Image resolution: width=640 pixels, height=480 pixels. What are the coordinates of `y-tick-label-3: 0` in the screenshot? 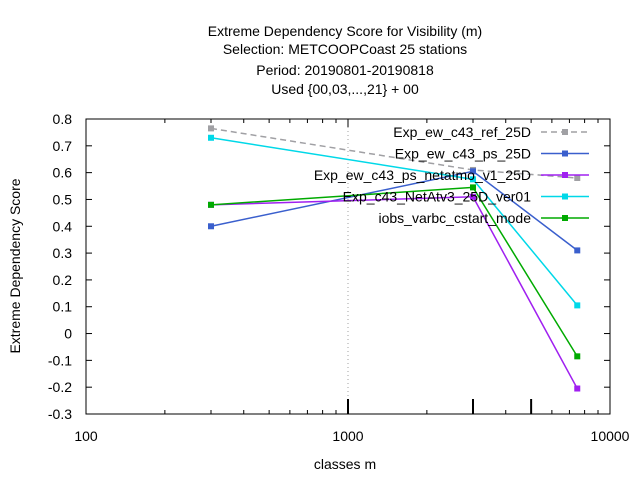 It's located at (68, 334).